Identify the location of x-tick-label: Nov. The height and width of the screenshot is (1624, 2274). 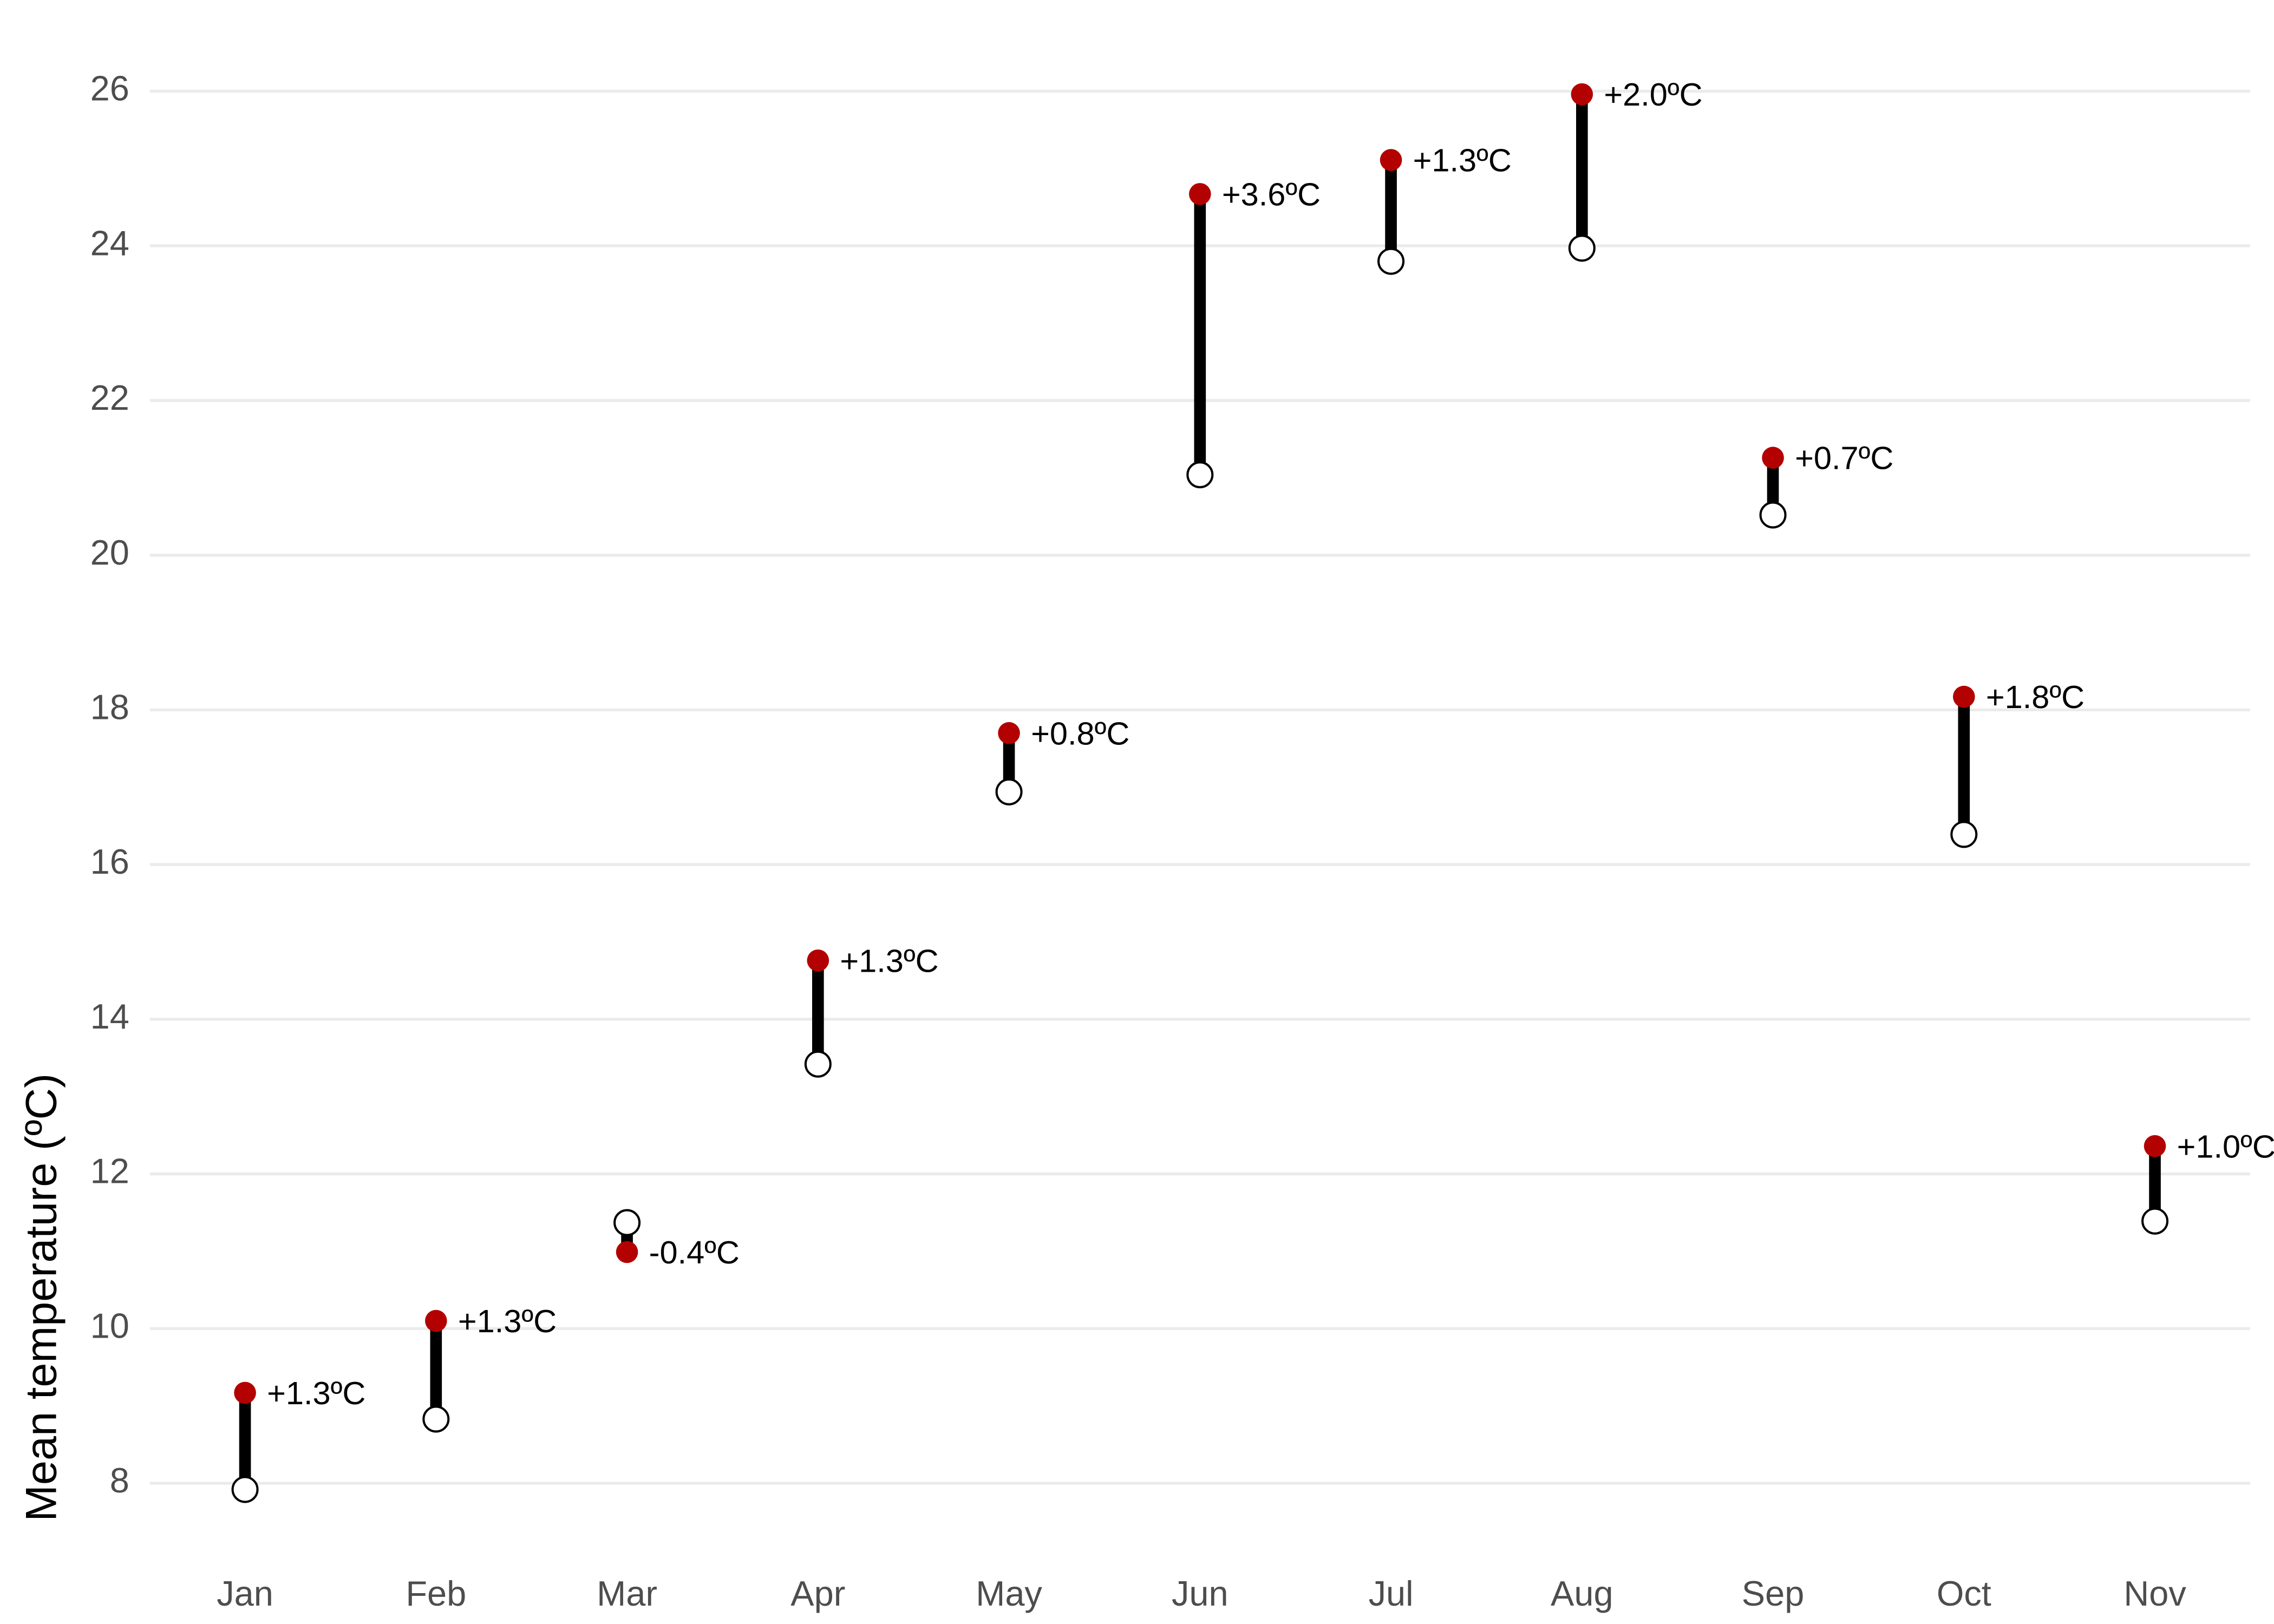
(2155, 1594).